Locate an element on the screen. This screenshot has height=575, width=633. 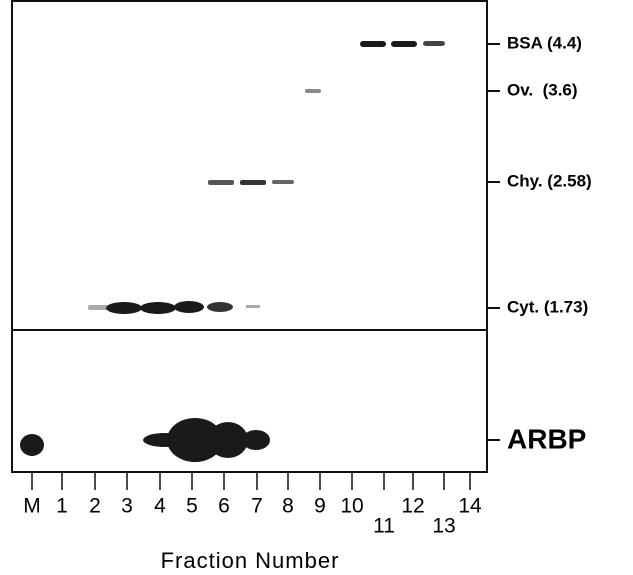
lane-label: M is located at coordinates (32, 506).